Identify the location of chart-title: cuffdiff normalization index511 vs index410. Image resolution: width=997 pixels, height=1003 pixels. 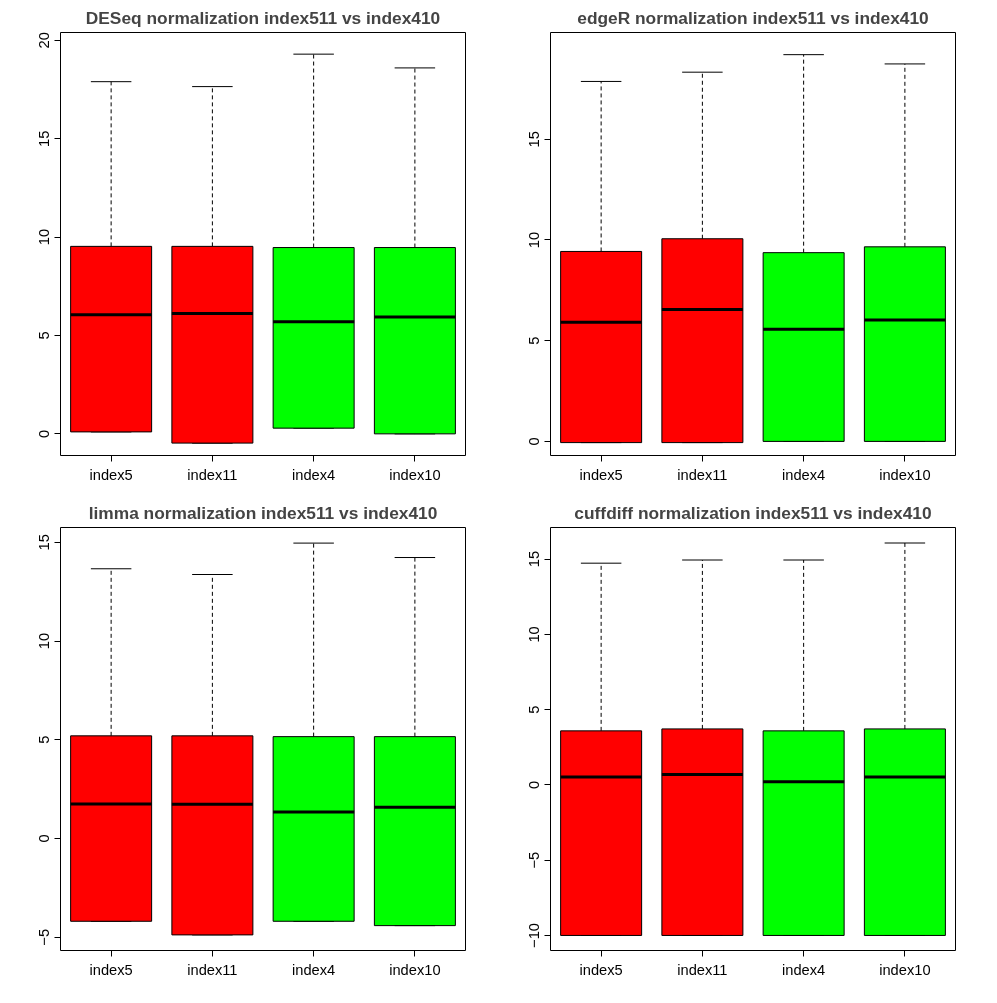
(753, 512).